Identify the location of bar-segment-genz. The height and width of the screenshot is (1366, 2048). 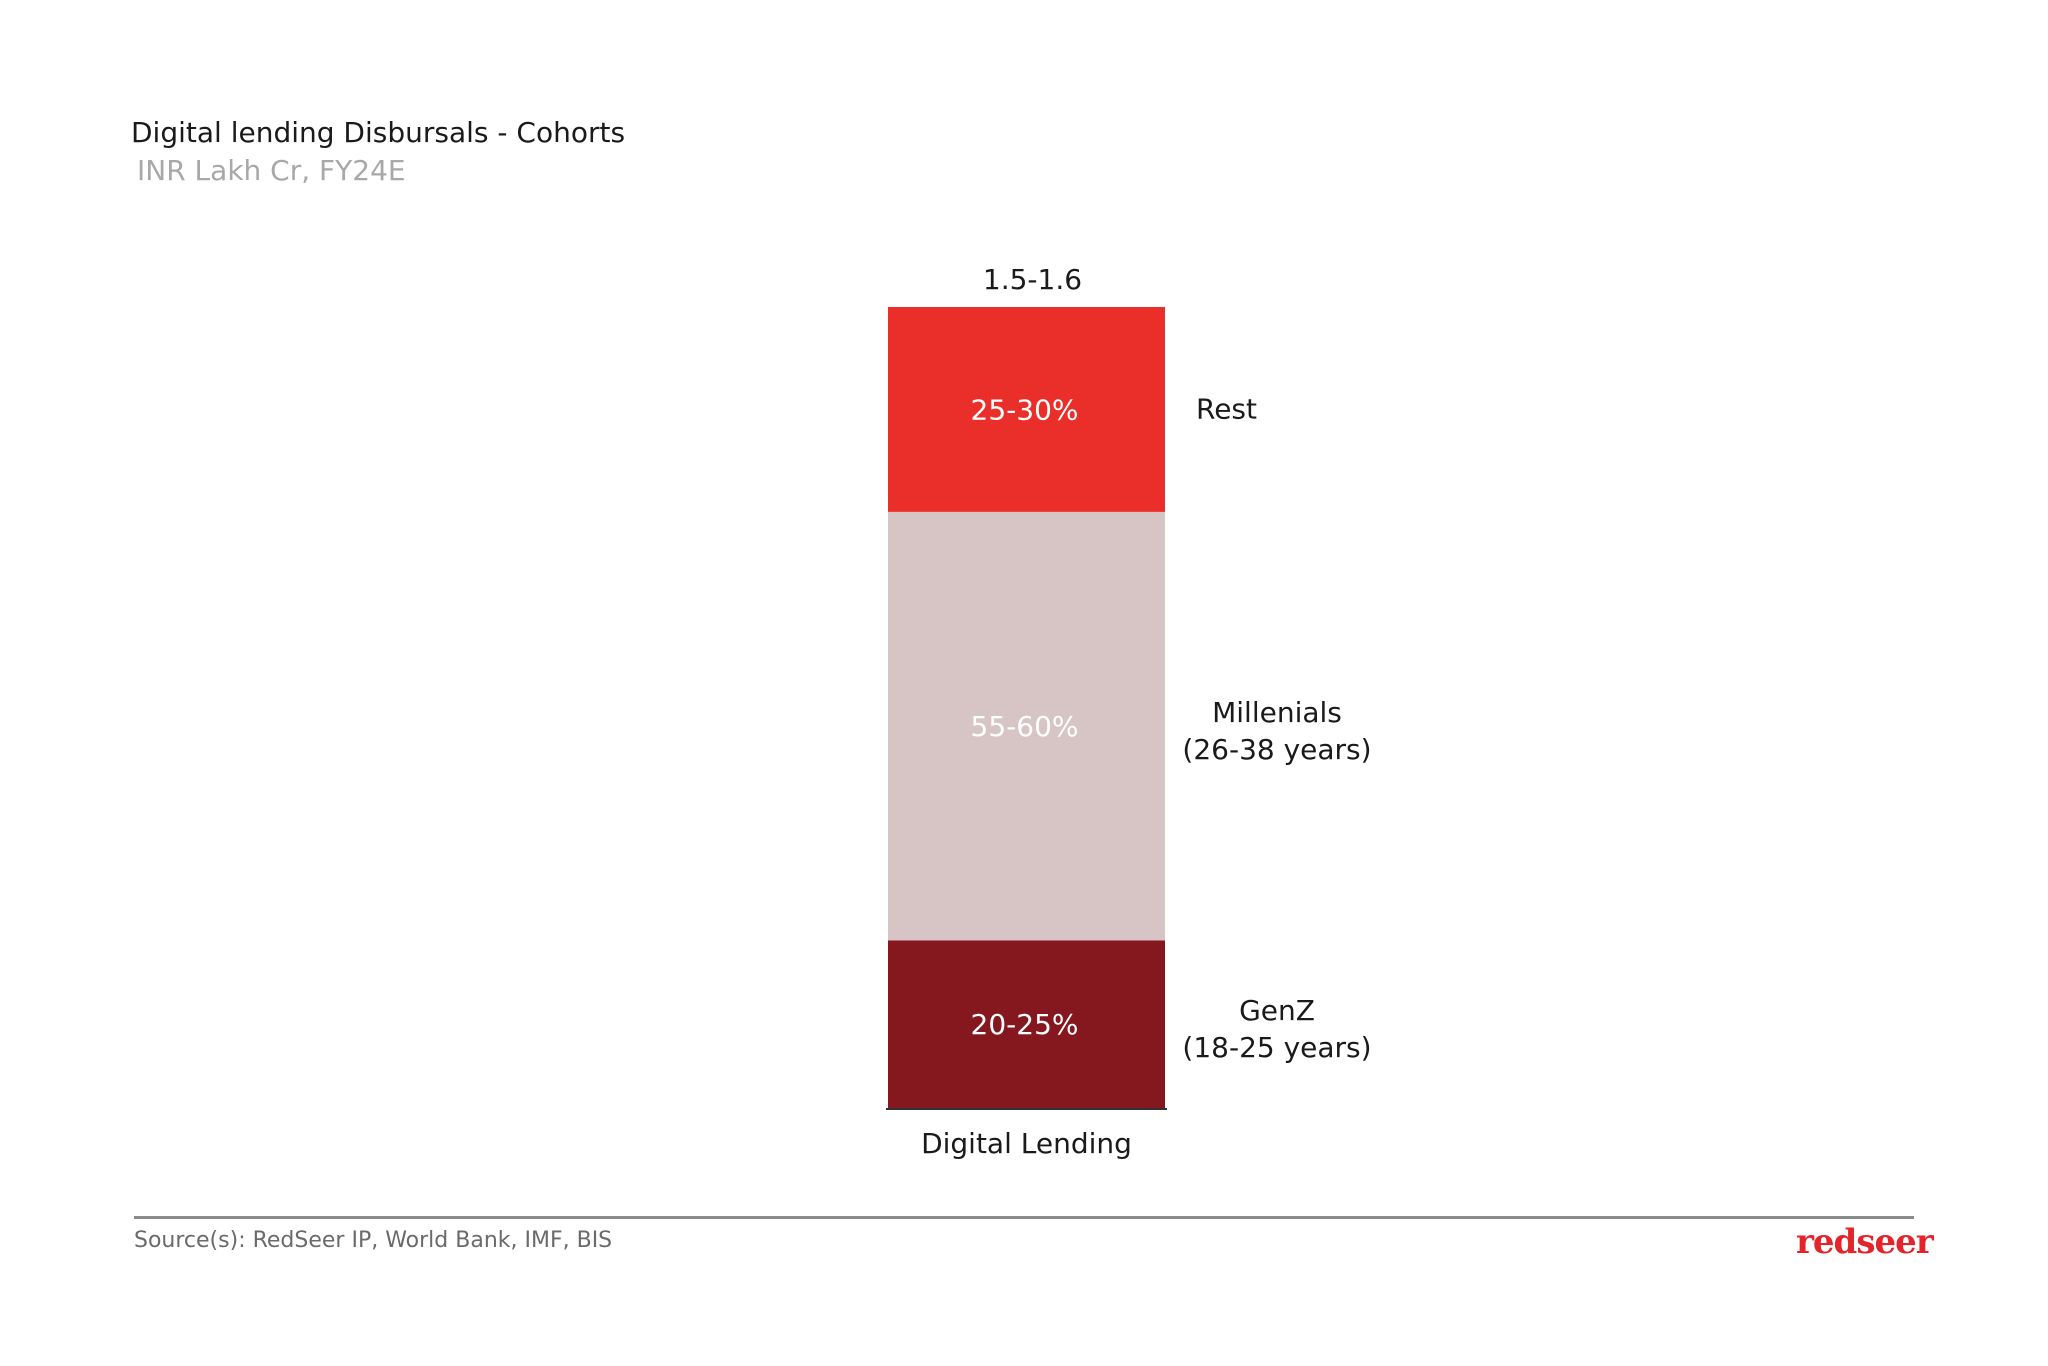
(1026, 1024).